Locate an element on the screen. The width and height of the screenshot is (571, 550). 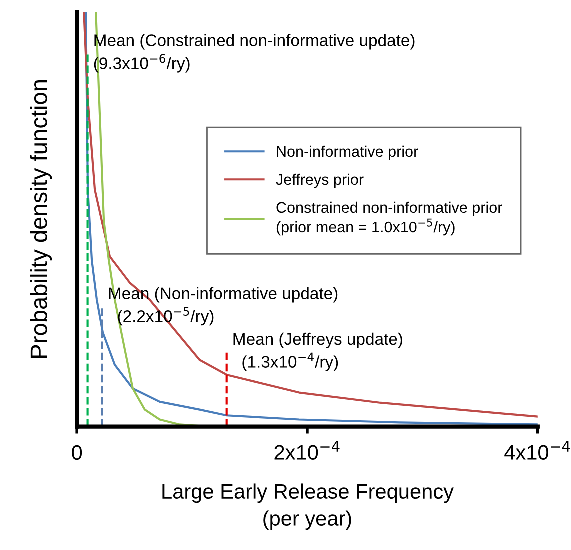
x-tick-label: 0 is located at coordinates (77, 452).